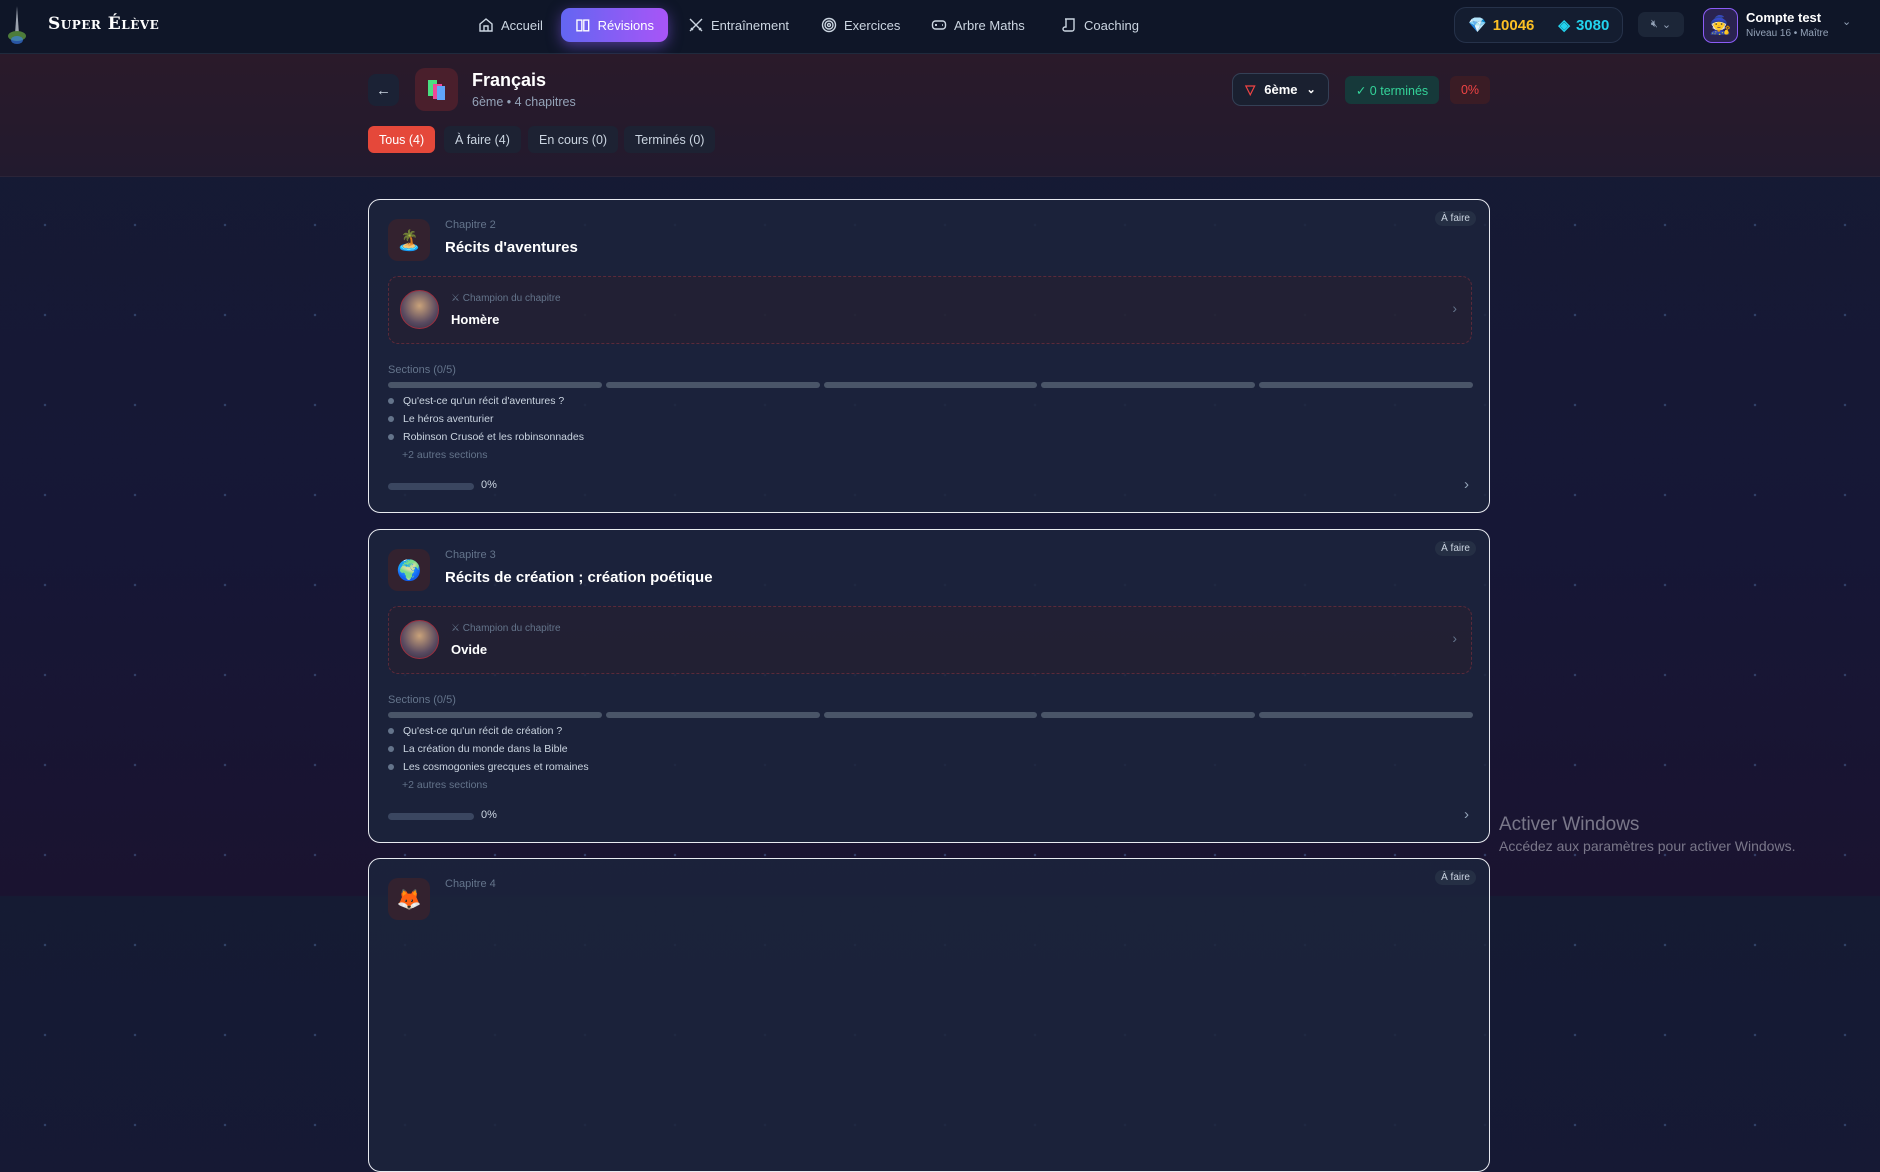 The width and height of the screenshot is (1880, 1172). I want to click on home-icon, so click(486, 25).